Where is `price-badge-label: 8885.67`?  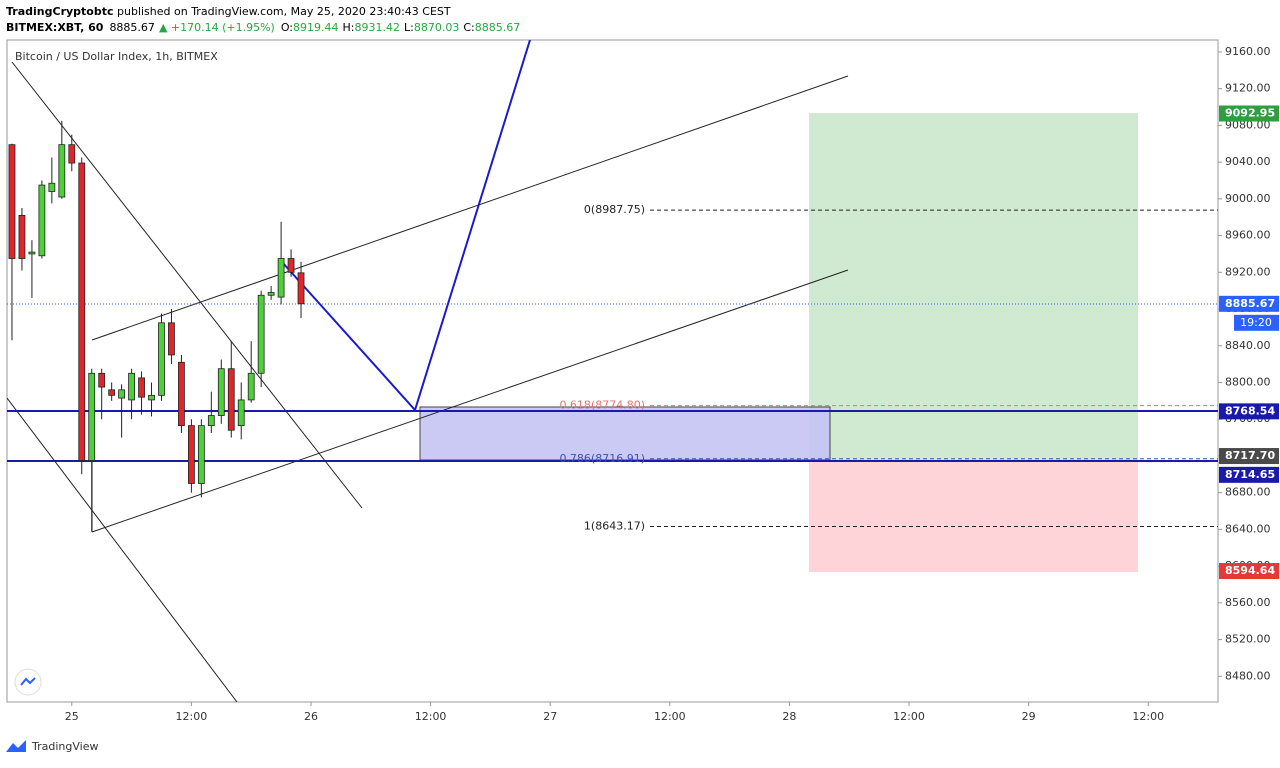 price-badge-label: 8885.67 is located at coordinates (1250, 303).